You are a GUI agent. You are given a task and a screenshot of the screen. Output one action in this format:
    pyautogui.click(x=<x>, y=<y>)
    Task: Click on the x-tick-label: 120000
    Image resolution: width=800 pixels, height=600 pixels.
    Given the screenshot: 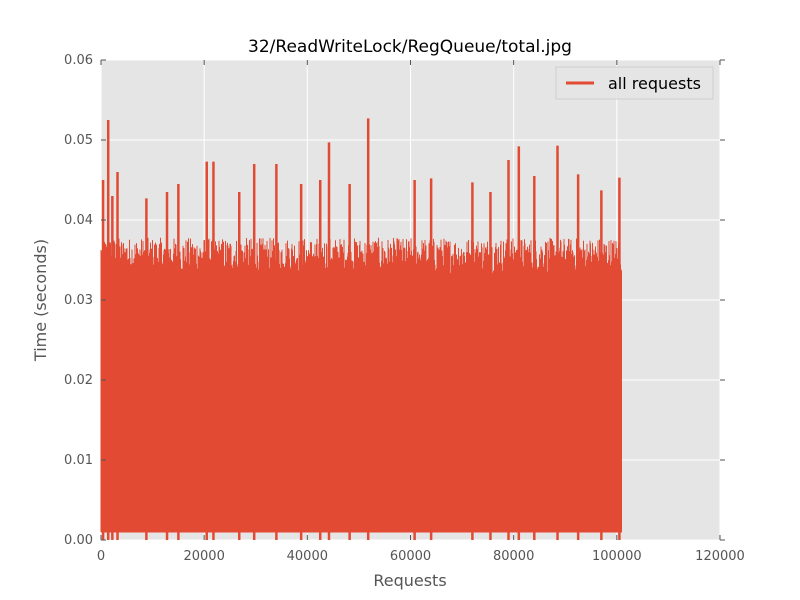 What is the action you would take?
    pyautogui.click(x=720, y=556)
    